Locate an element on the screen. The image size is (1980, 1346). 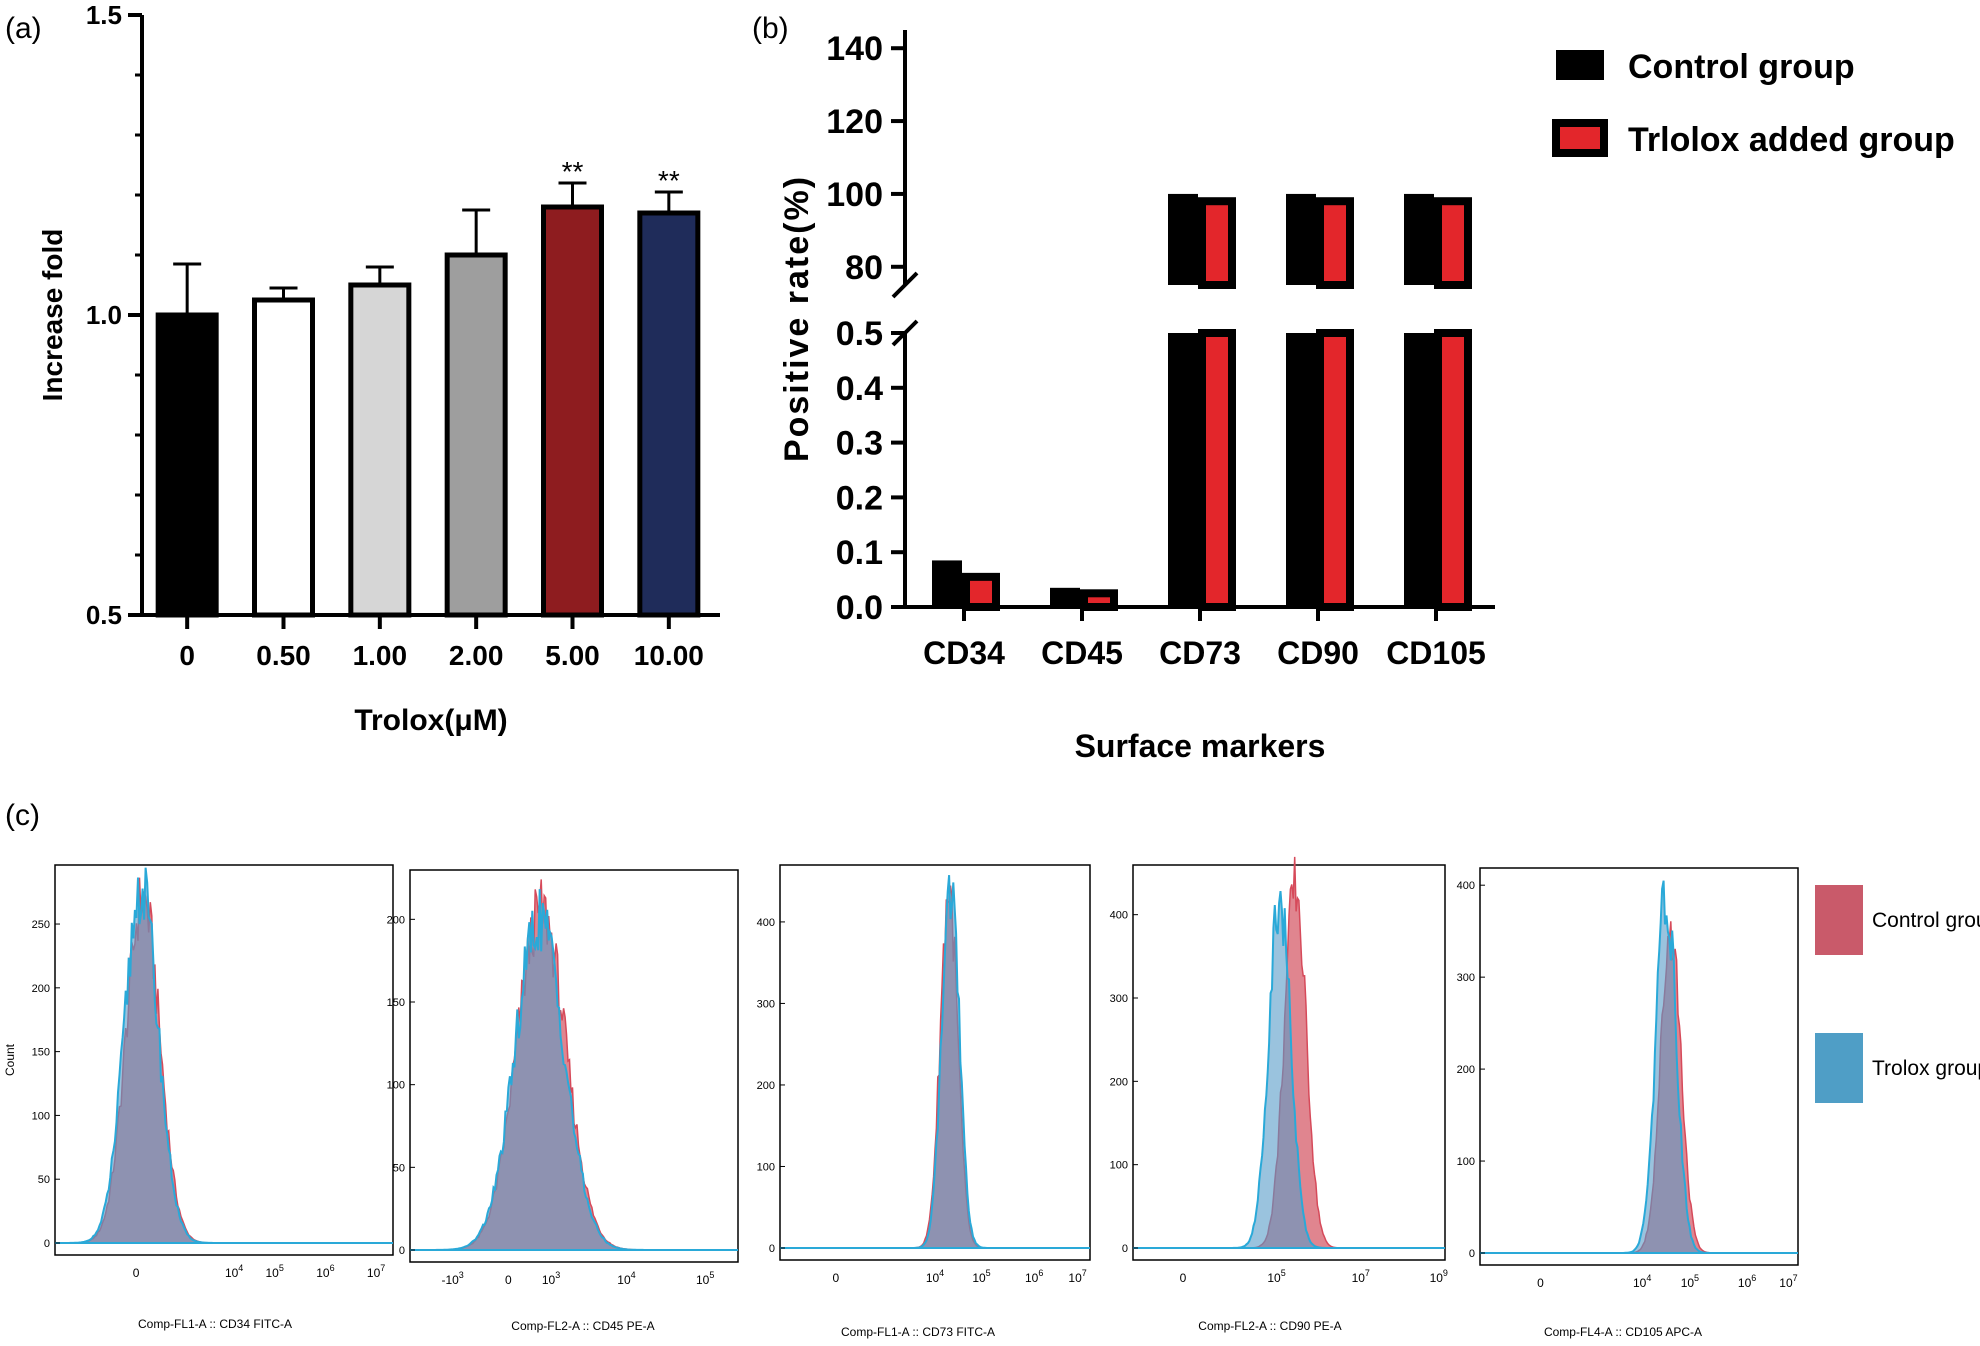
bar-a-10.00 is located at coordinates (669, 414).